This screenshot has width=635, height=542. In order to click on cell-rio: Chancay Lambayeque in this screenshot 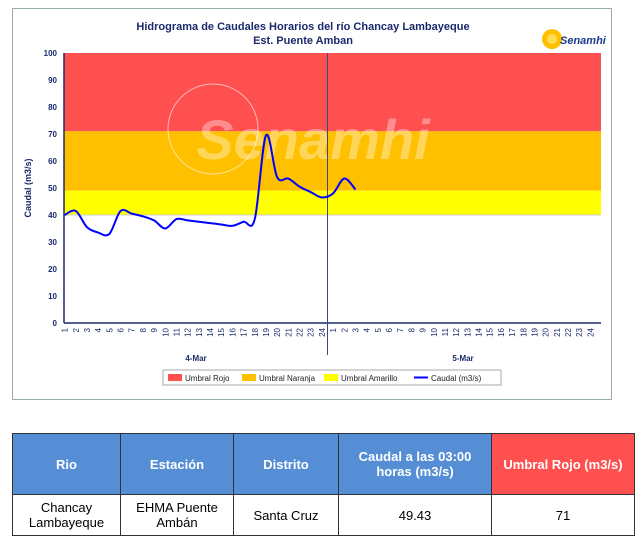, I will do `click(66, 515)`.